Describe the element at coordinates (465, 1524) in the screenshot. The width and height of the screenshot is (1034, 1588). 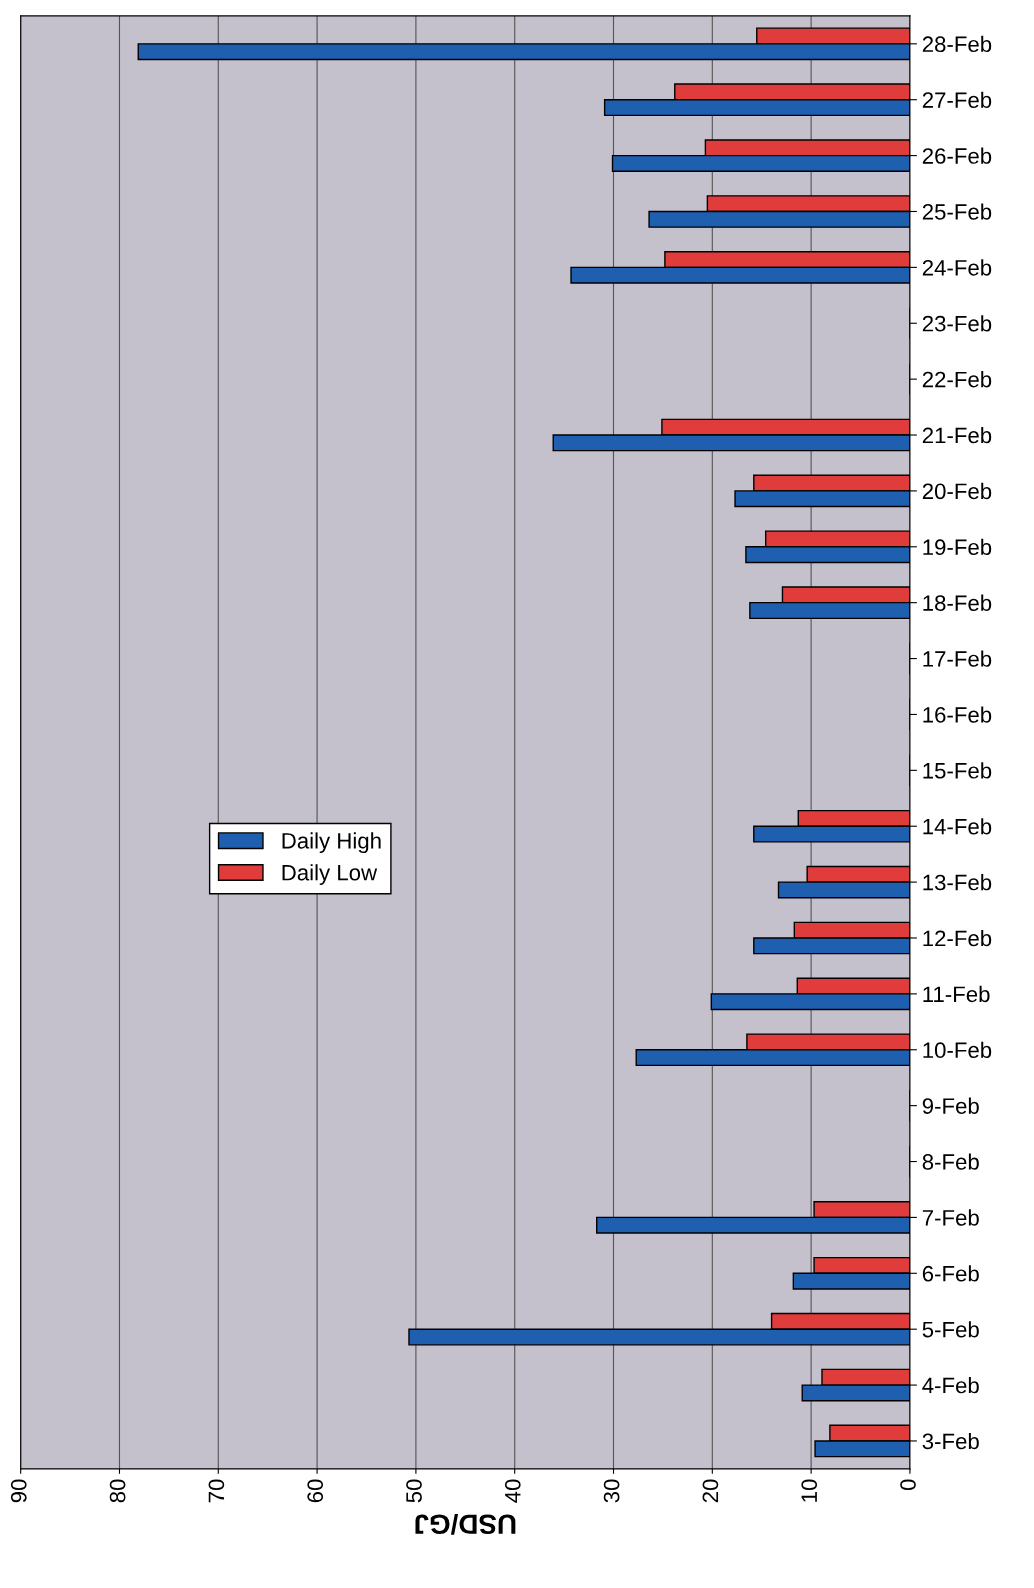
I see `x-axis-title: USD/GJ` at that location.